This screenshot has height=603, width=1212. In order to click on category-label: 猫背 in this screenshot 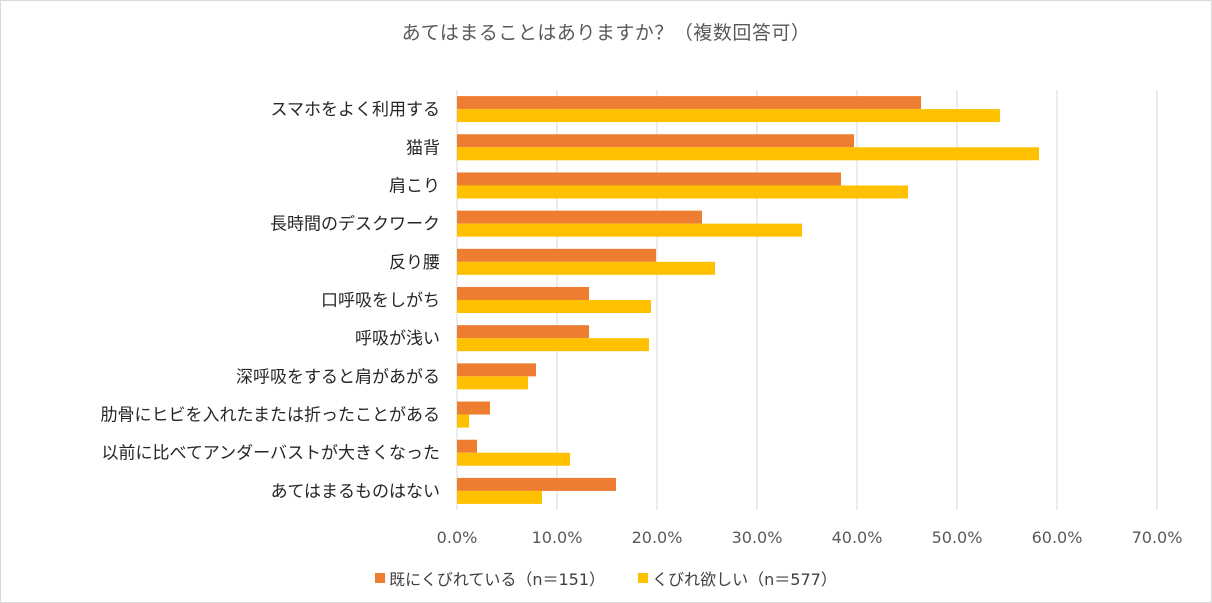, I will do `click(423, 148)`.